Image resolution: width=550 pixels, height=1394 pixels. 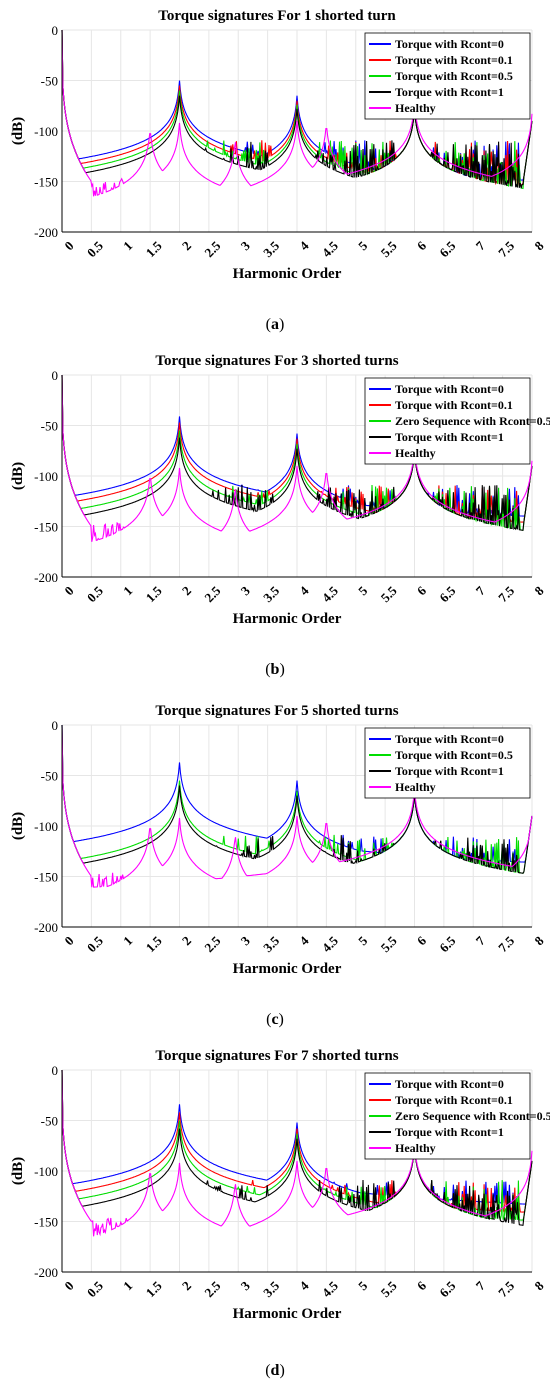 What do you see at coordinates (287, 619) in the screenshot?
I see `x-axis-label: Harmonic Order` at bounding box center [287, 619].